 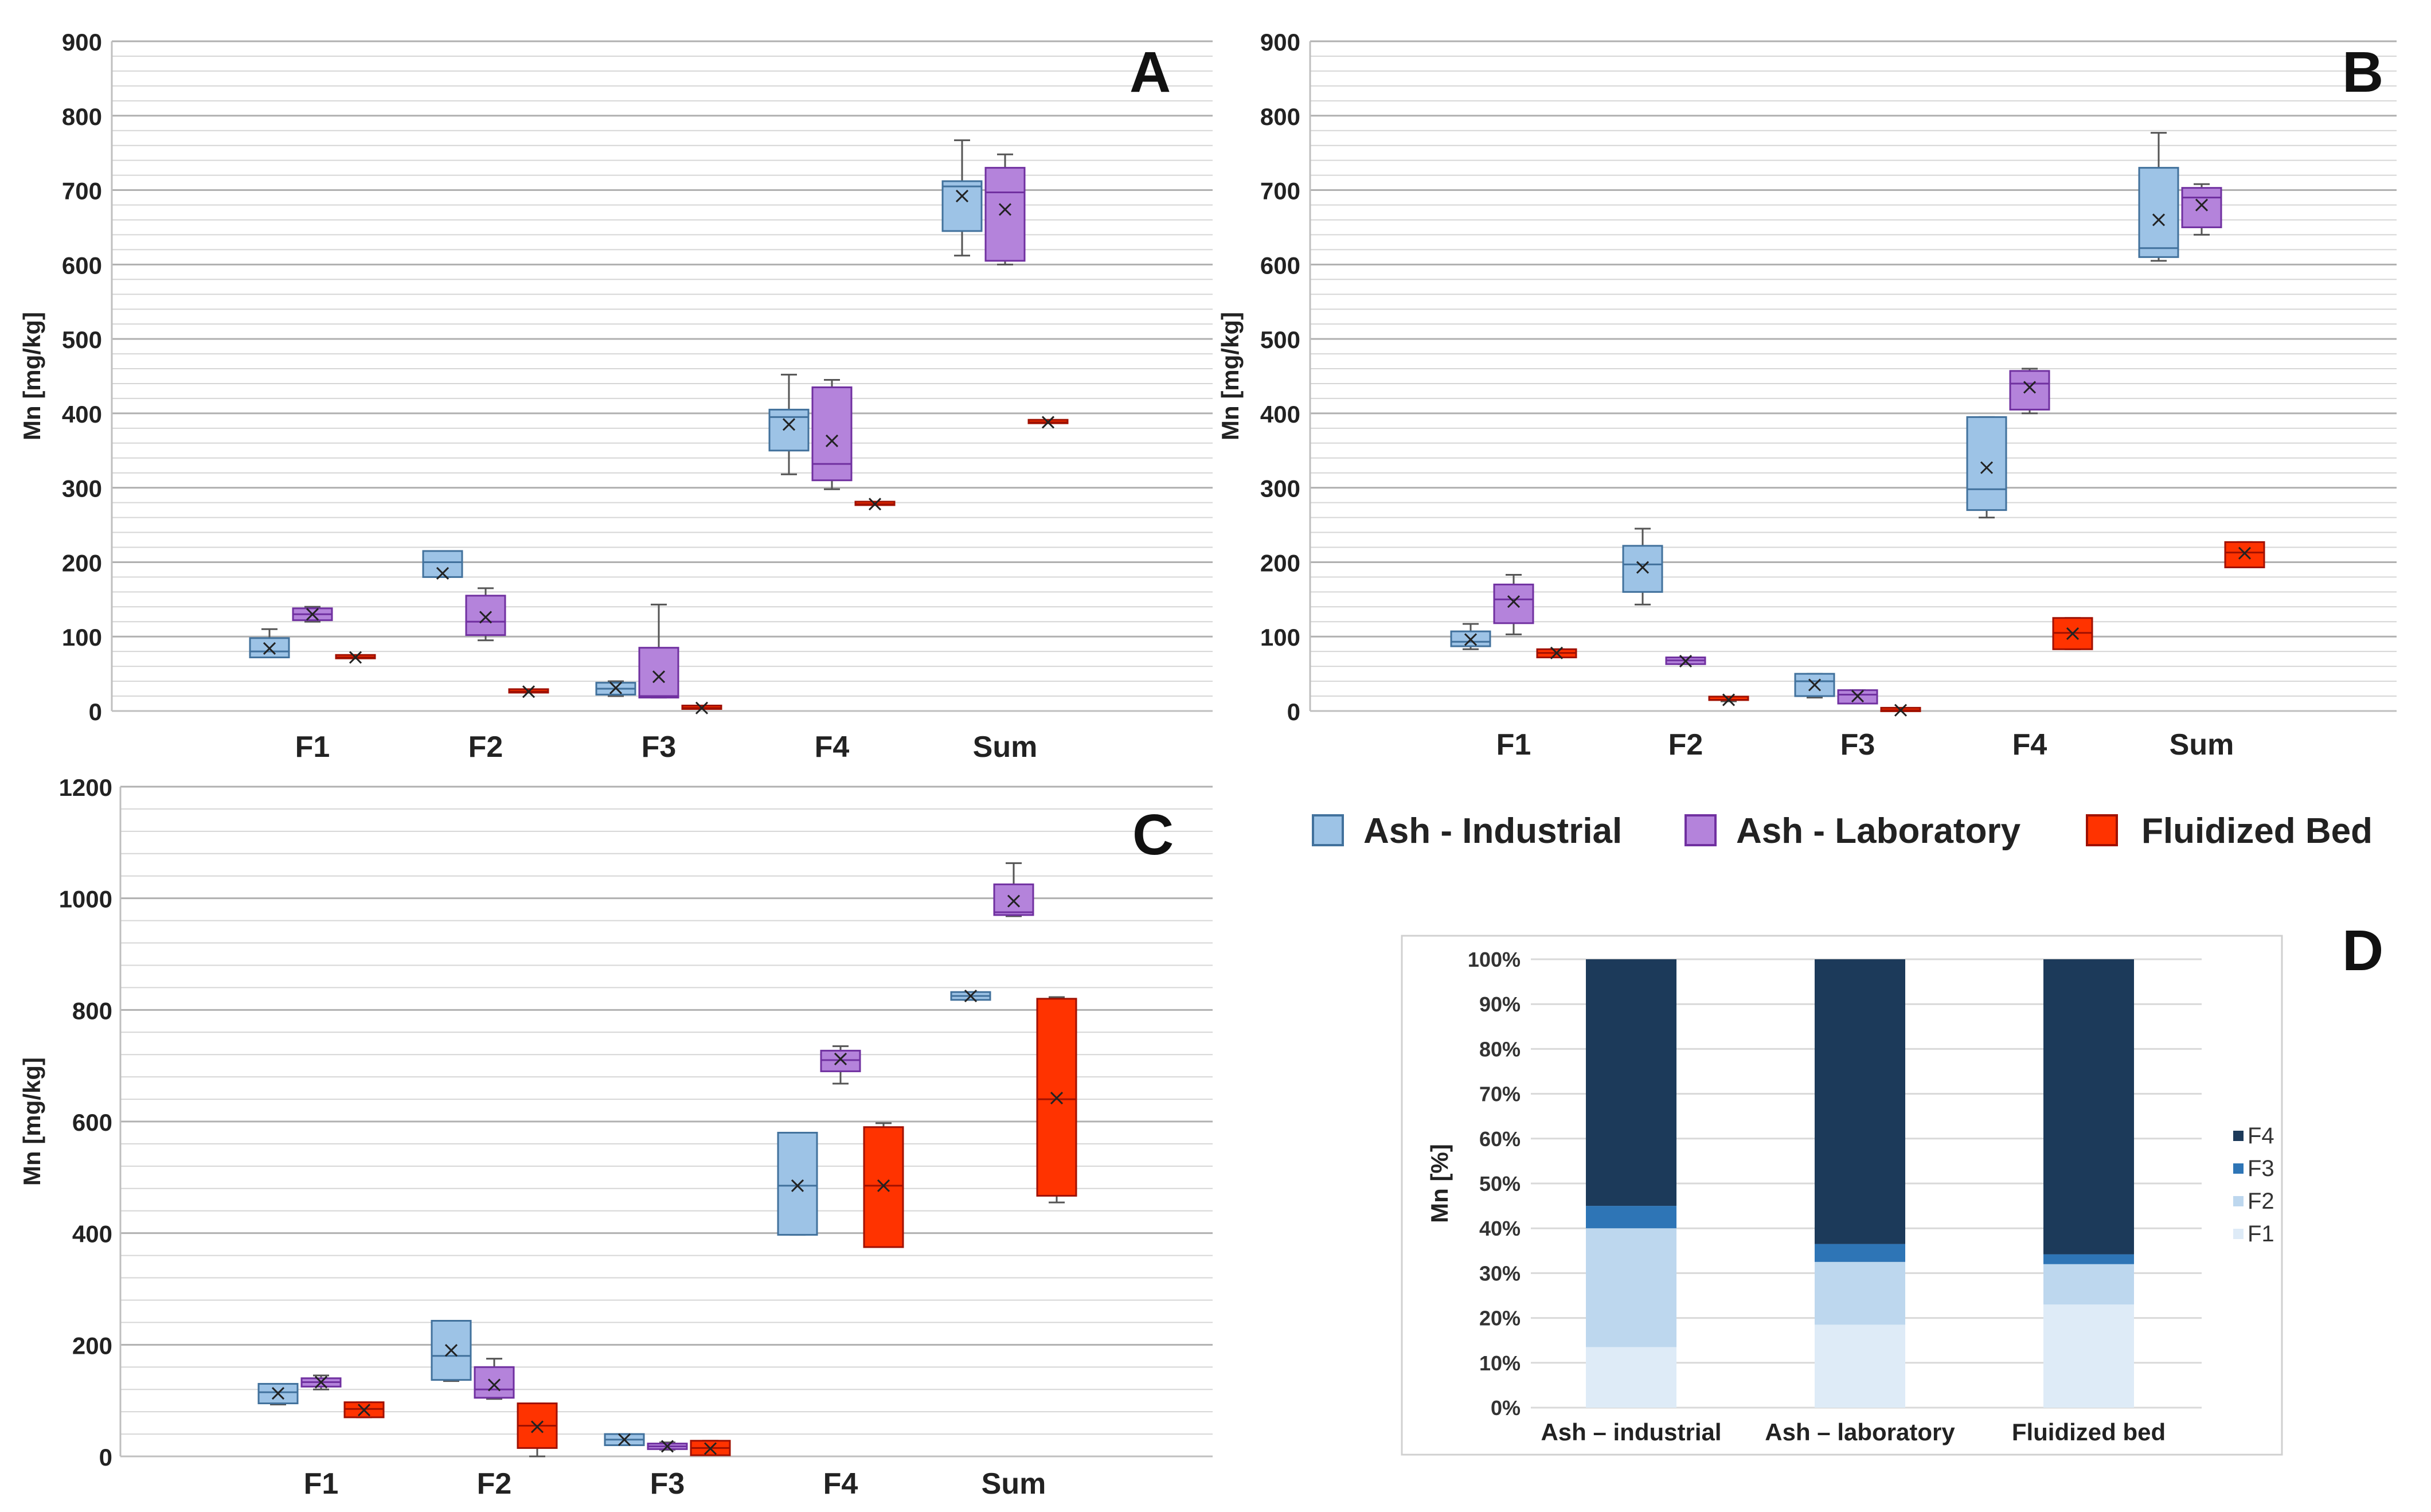 What do you see at coordinates (92, 1234) in the screenshot?
I see `y-tick-label: 400` at bounding box center [92, 1234].